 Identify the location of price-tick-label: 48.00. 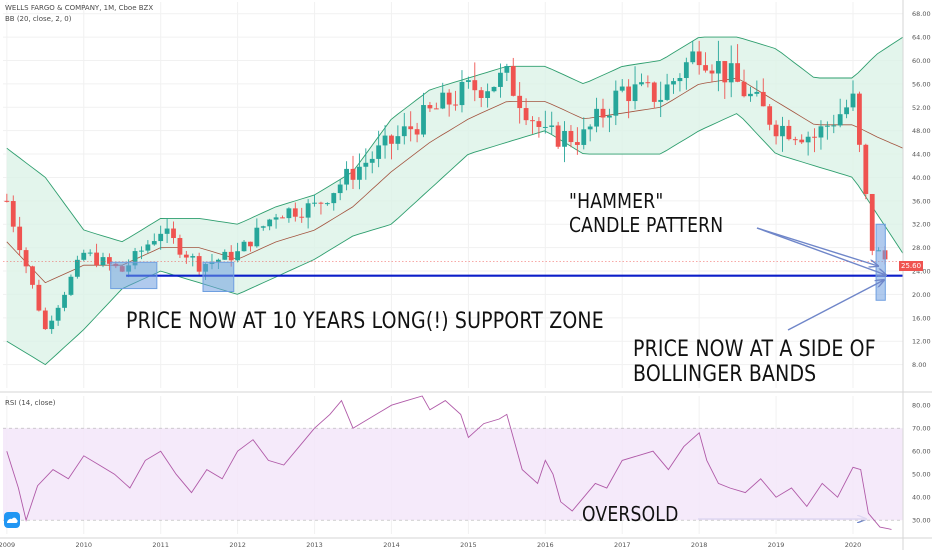
(921, 131).